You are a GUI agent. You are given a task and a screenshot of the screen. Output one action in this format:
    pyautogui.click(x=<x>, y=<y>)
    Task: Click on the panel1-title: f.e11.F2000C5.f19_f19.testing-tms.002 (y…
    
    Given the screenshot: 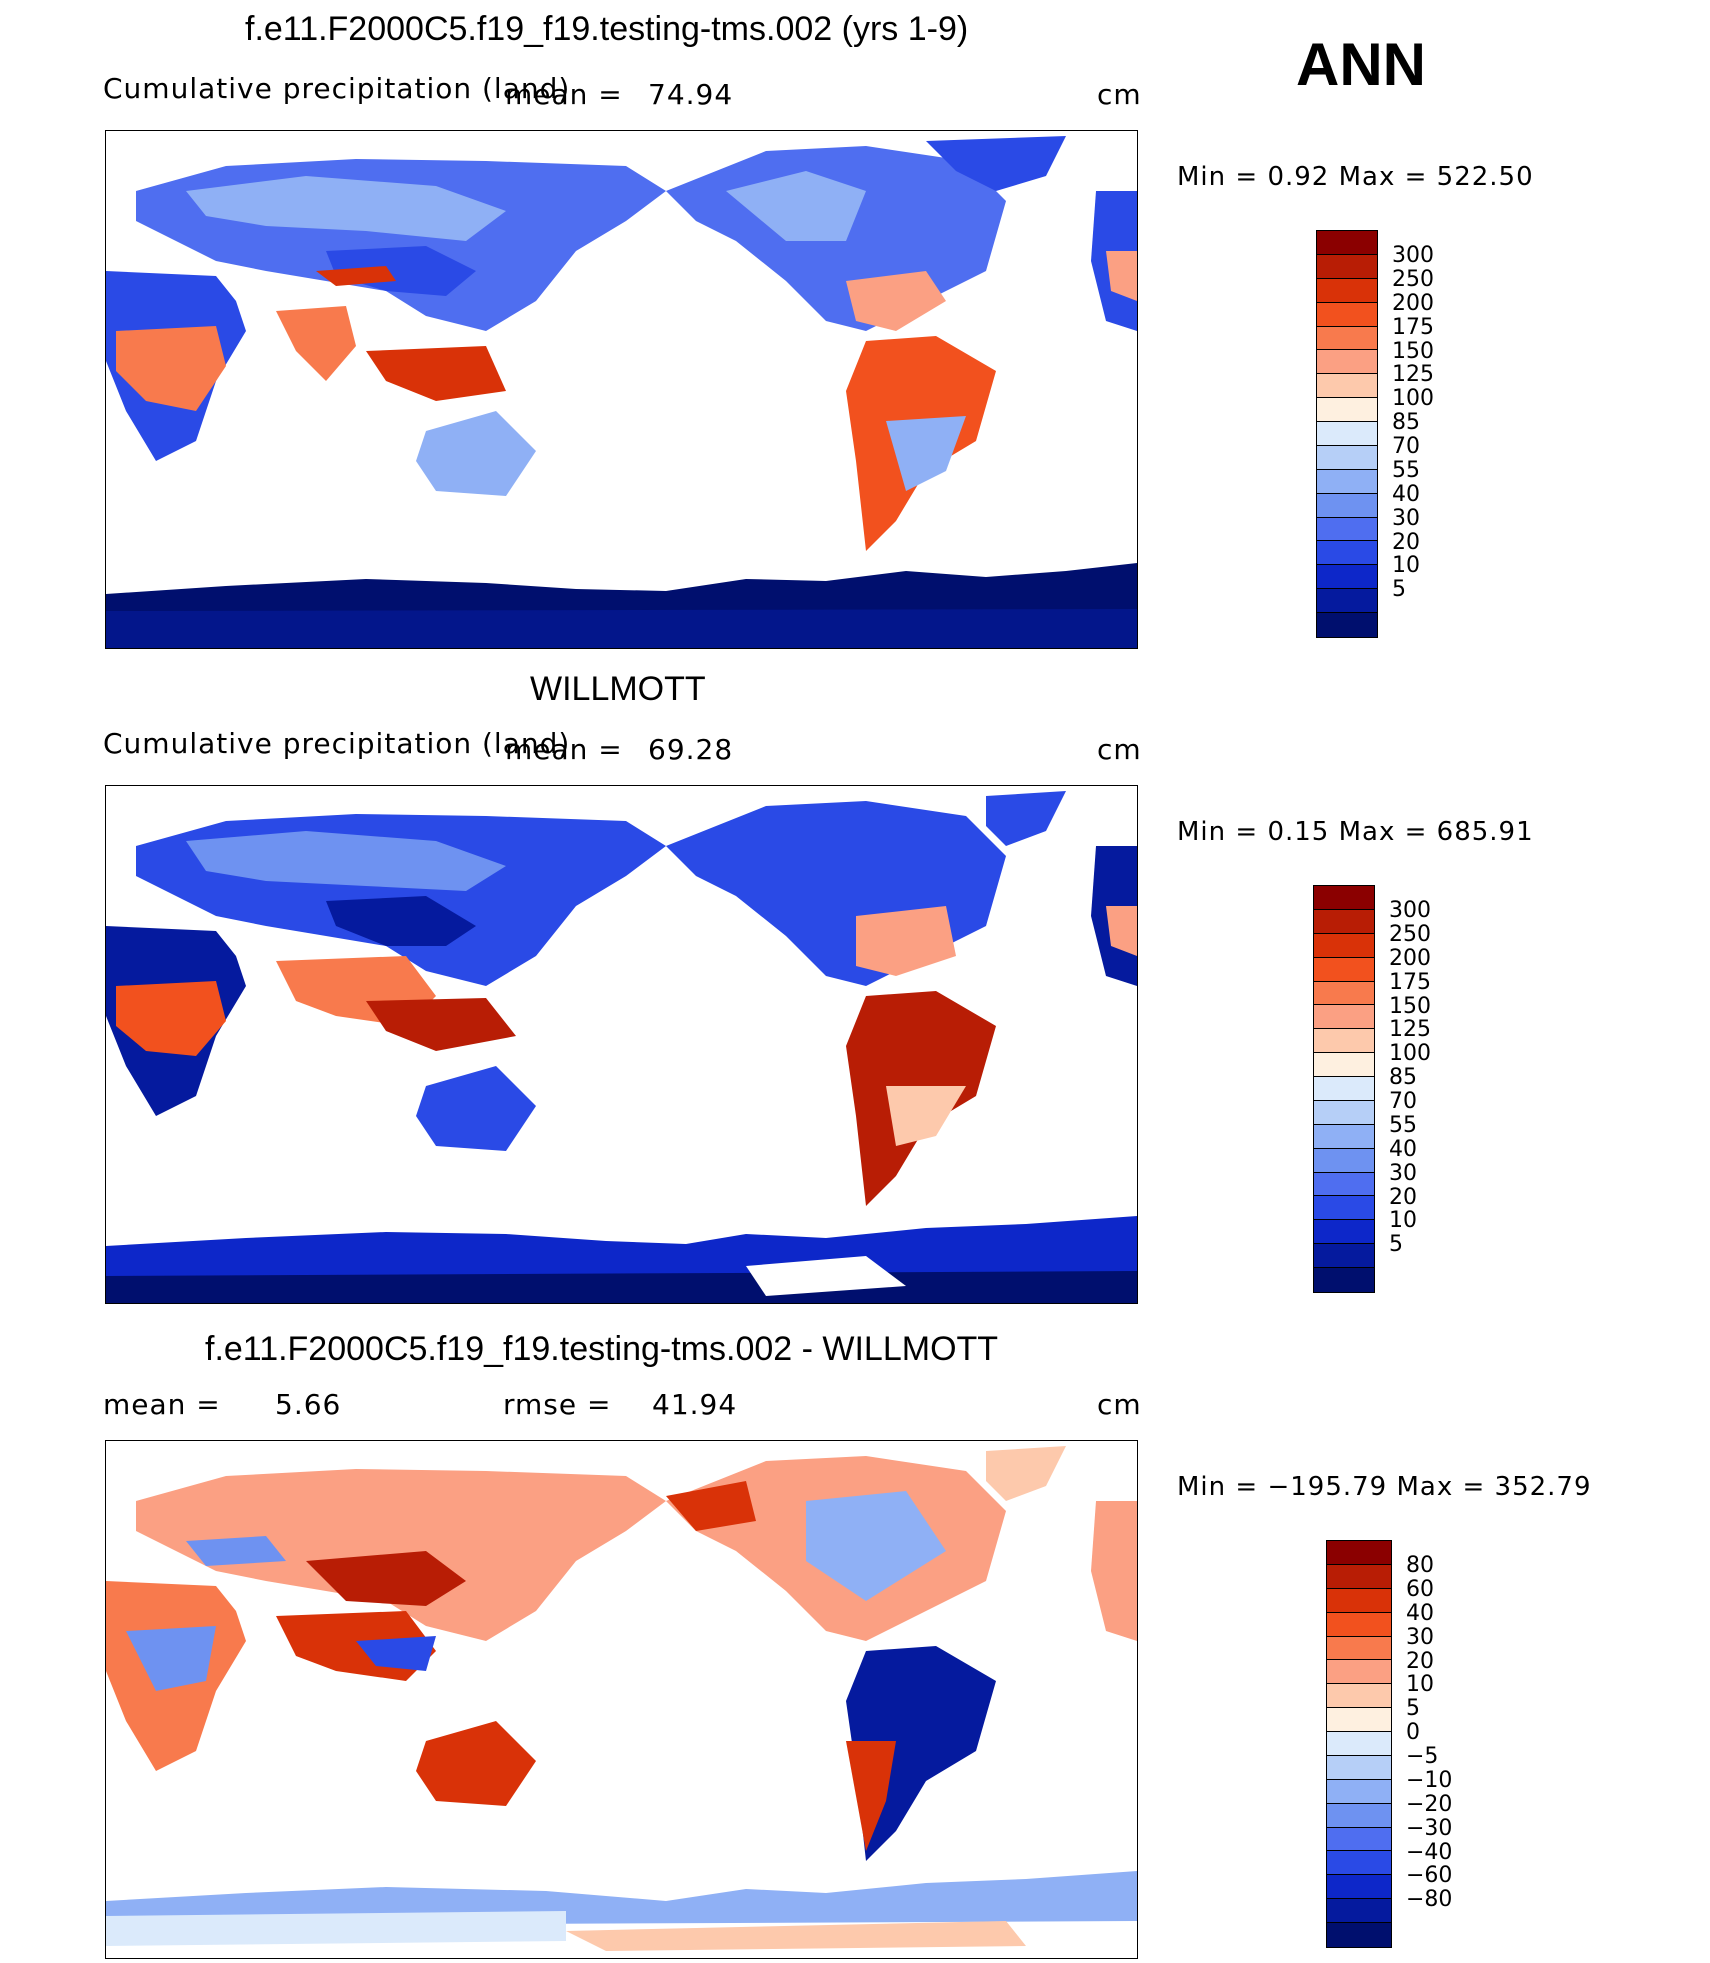 What is the action you would take?
    pyautogui.click(x=607, y=29)
    